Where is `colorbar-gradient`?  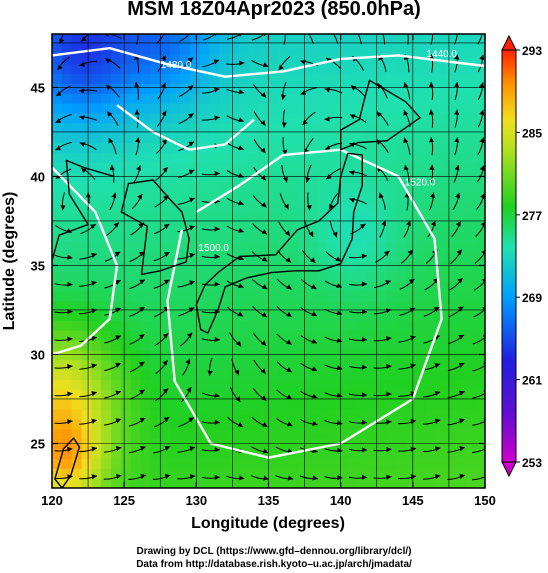 colorbar-gradient is located at coordinates (509, 256).